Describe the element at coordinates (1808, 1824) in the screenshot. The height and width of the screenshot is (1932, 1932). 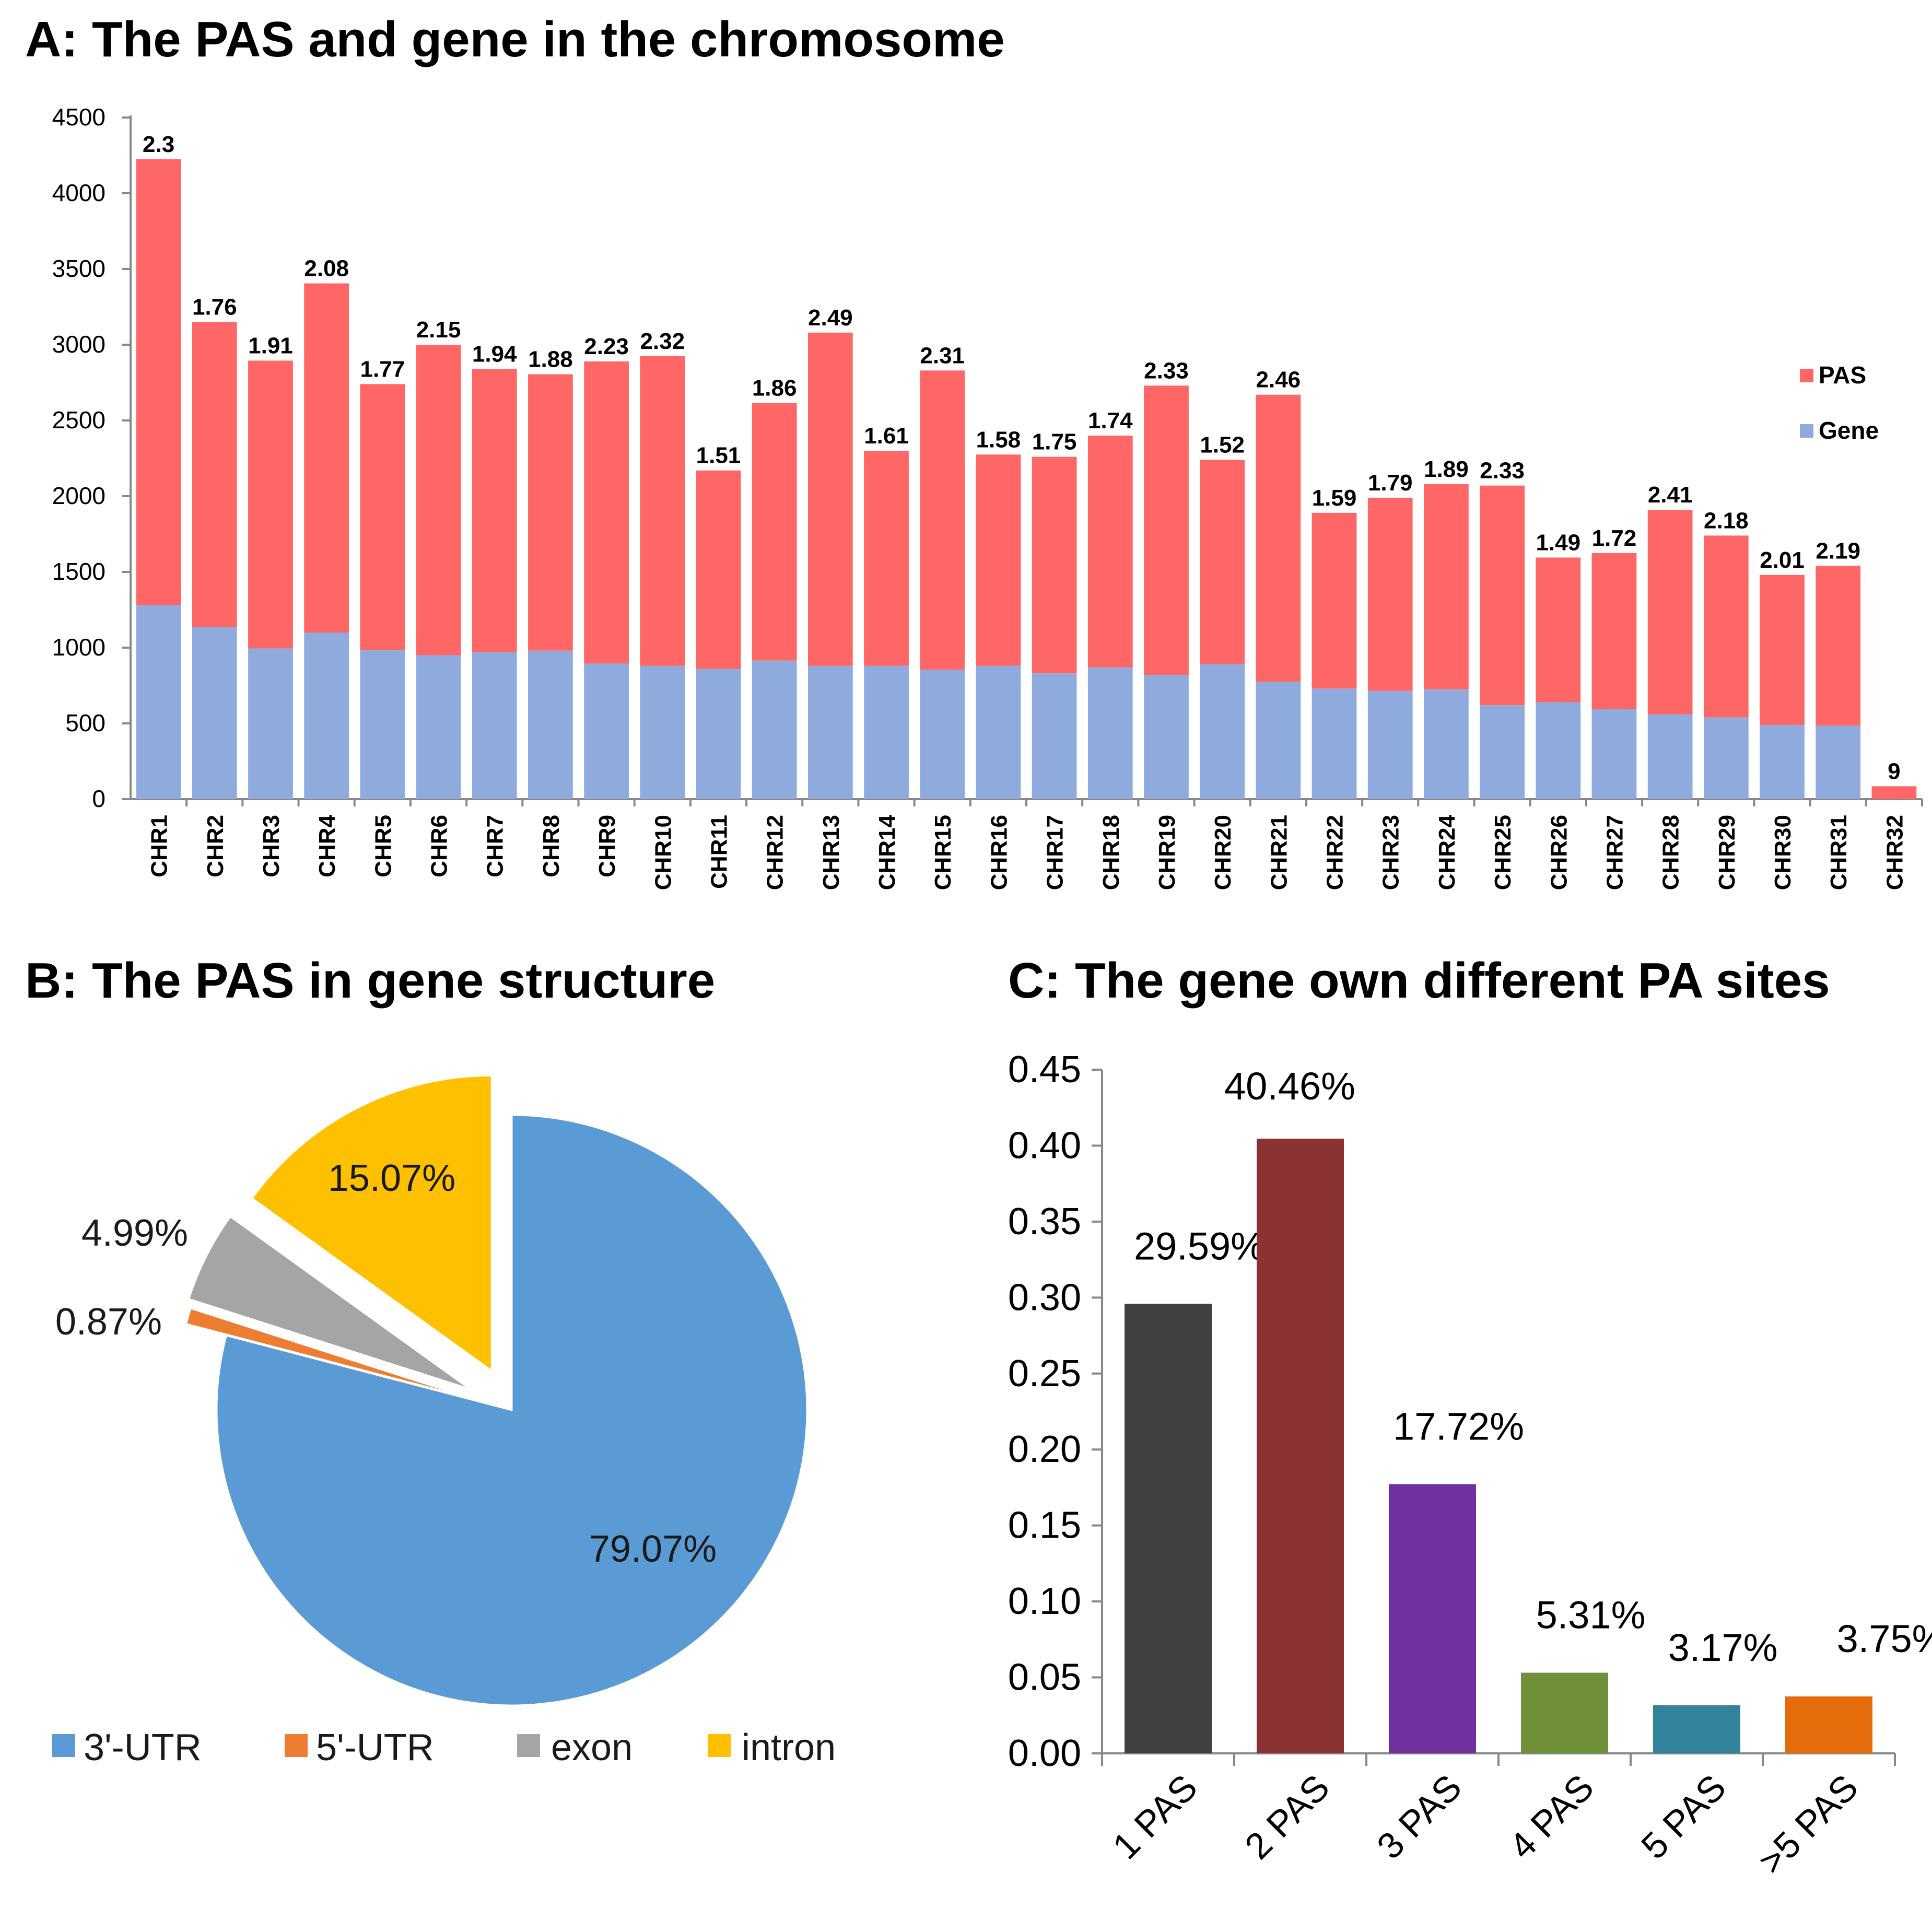
I see `c-x-tick-label: >5 PAS` at that location.